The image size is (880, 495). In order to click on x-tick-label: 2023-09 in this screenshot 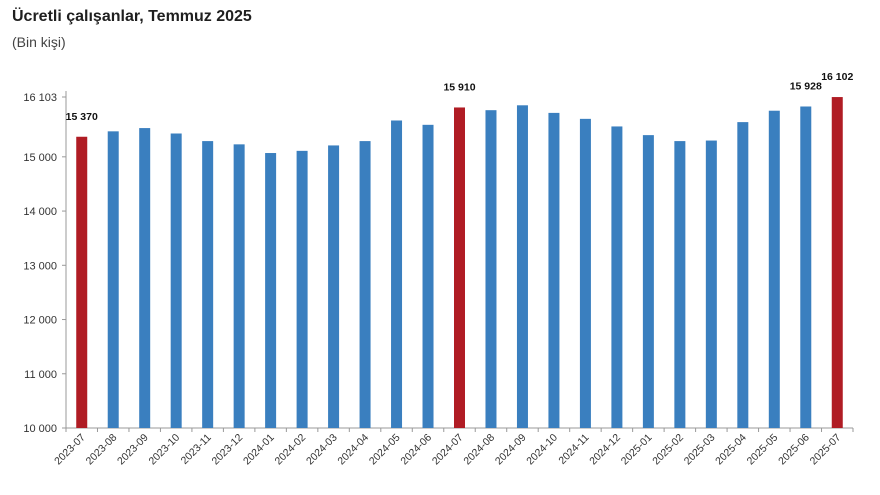, I will do `click(133, 450)`.